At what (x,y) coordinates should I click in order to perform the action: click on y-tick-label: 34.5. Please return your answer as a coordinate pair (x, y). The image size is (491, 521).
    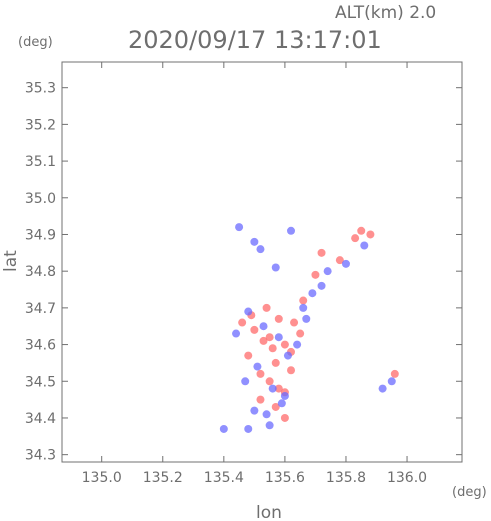
    Looking at the image, I should click on (40, 382).